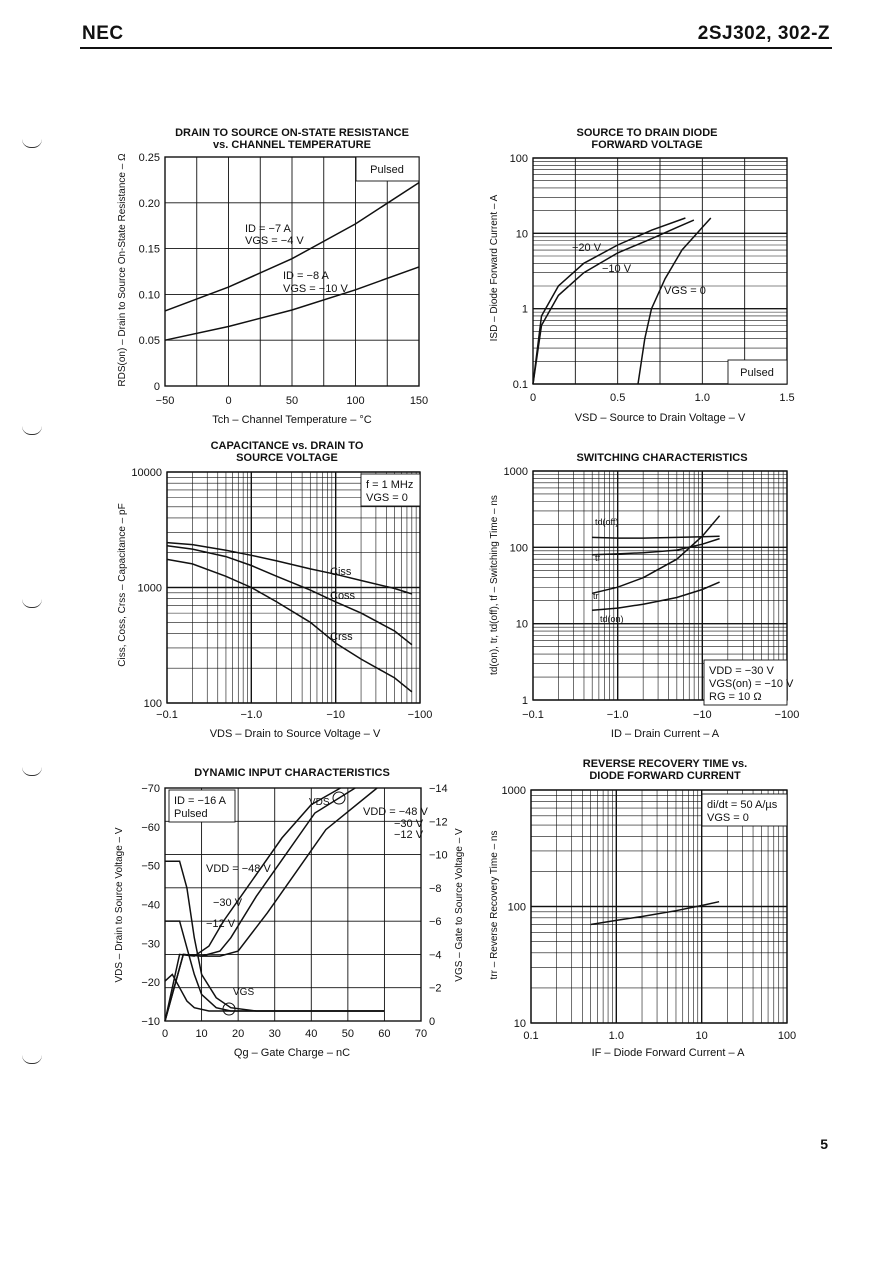 This screenshot has height=1263, width=892. Describe the element at coordinates (617, 398) in the screenshot. I see `x-tick-label: 0.5` at that location.